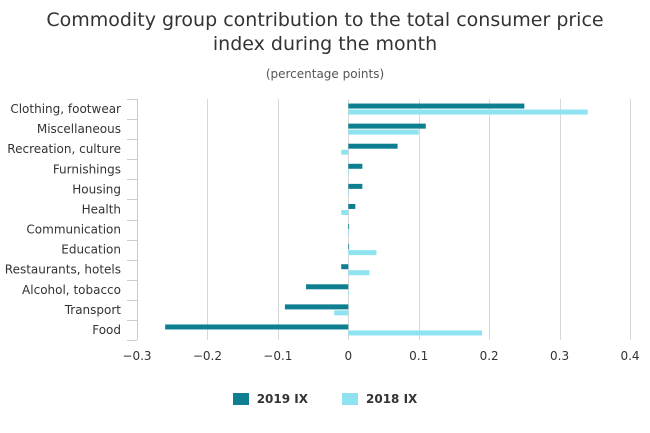 This screenshot has width=650, height=433. I want to click on y-tick-label: Miscellaneous, so click(79, 129).